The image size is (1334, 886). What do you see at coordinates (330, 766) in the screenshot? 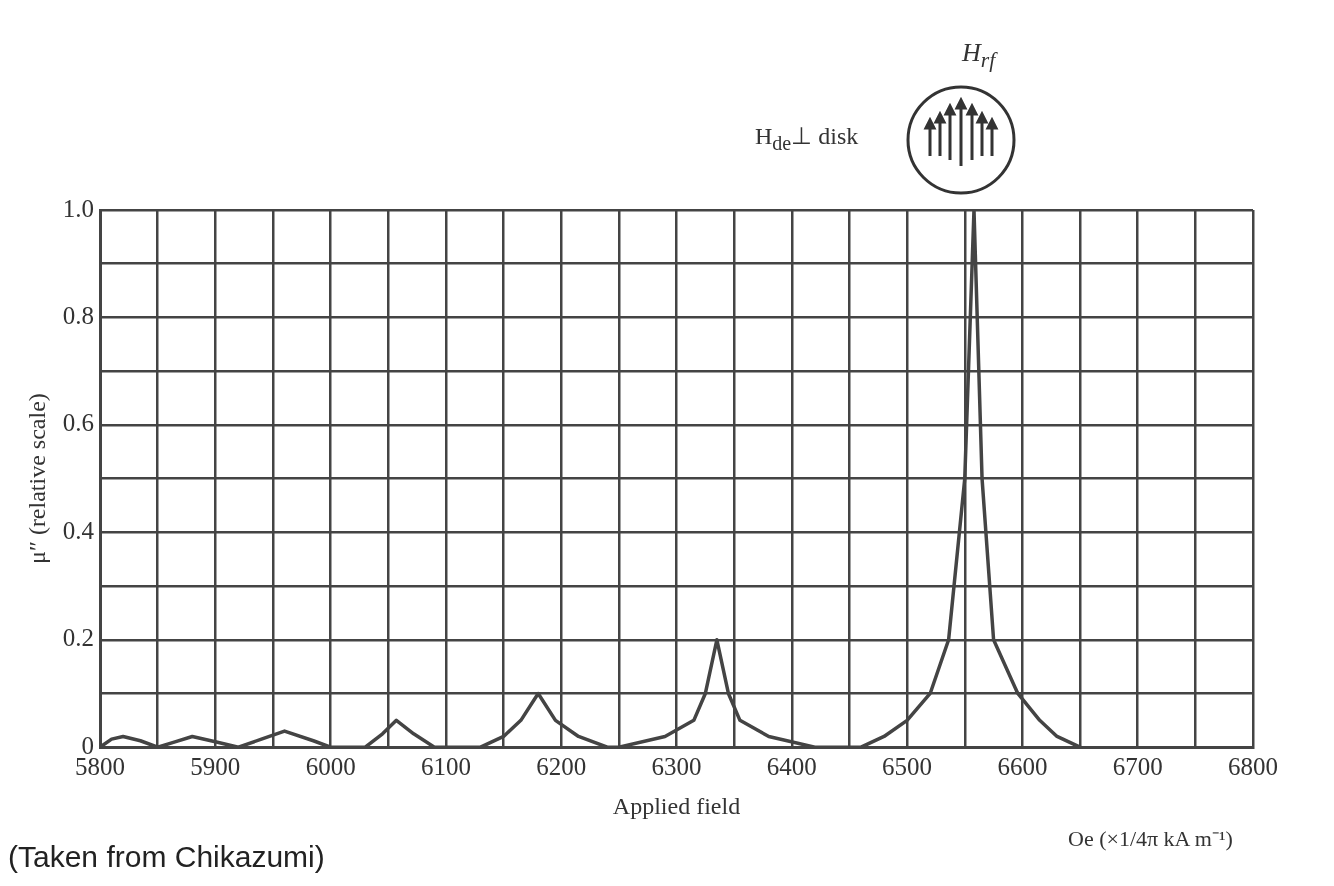
I see `x-tick-label: 6000` at bounding box center [330, 766].